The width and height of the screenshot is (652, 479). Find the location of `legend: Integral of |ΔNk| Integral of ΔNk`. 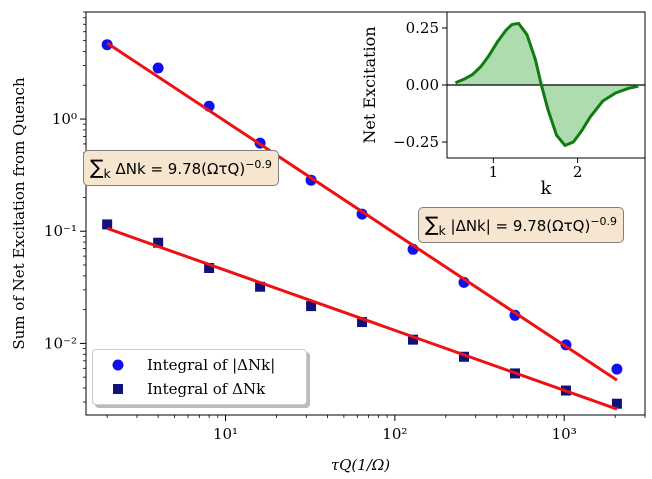

legend: Integral of |ΔNk| Integral of ΔNk is located at coordinates (199, 377).